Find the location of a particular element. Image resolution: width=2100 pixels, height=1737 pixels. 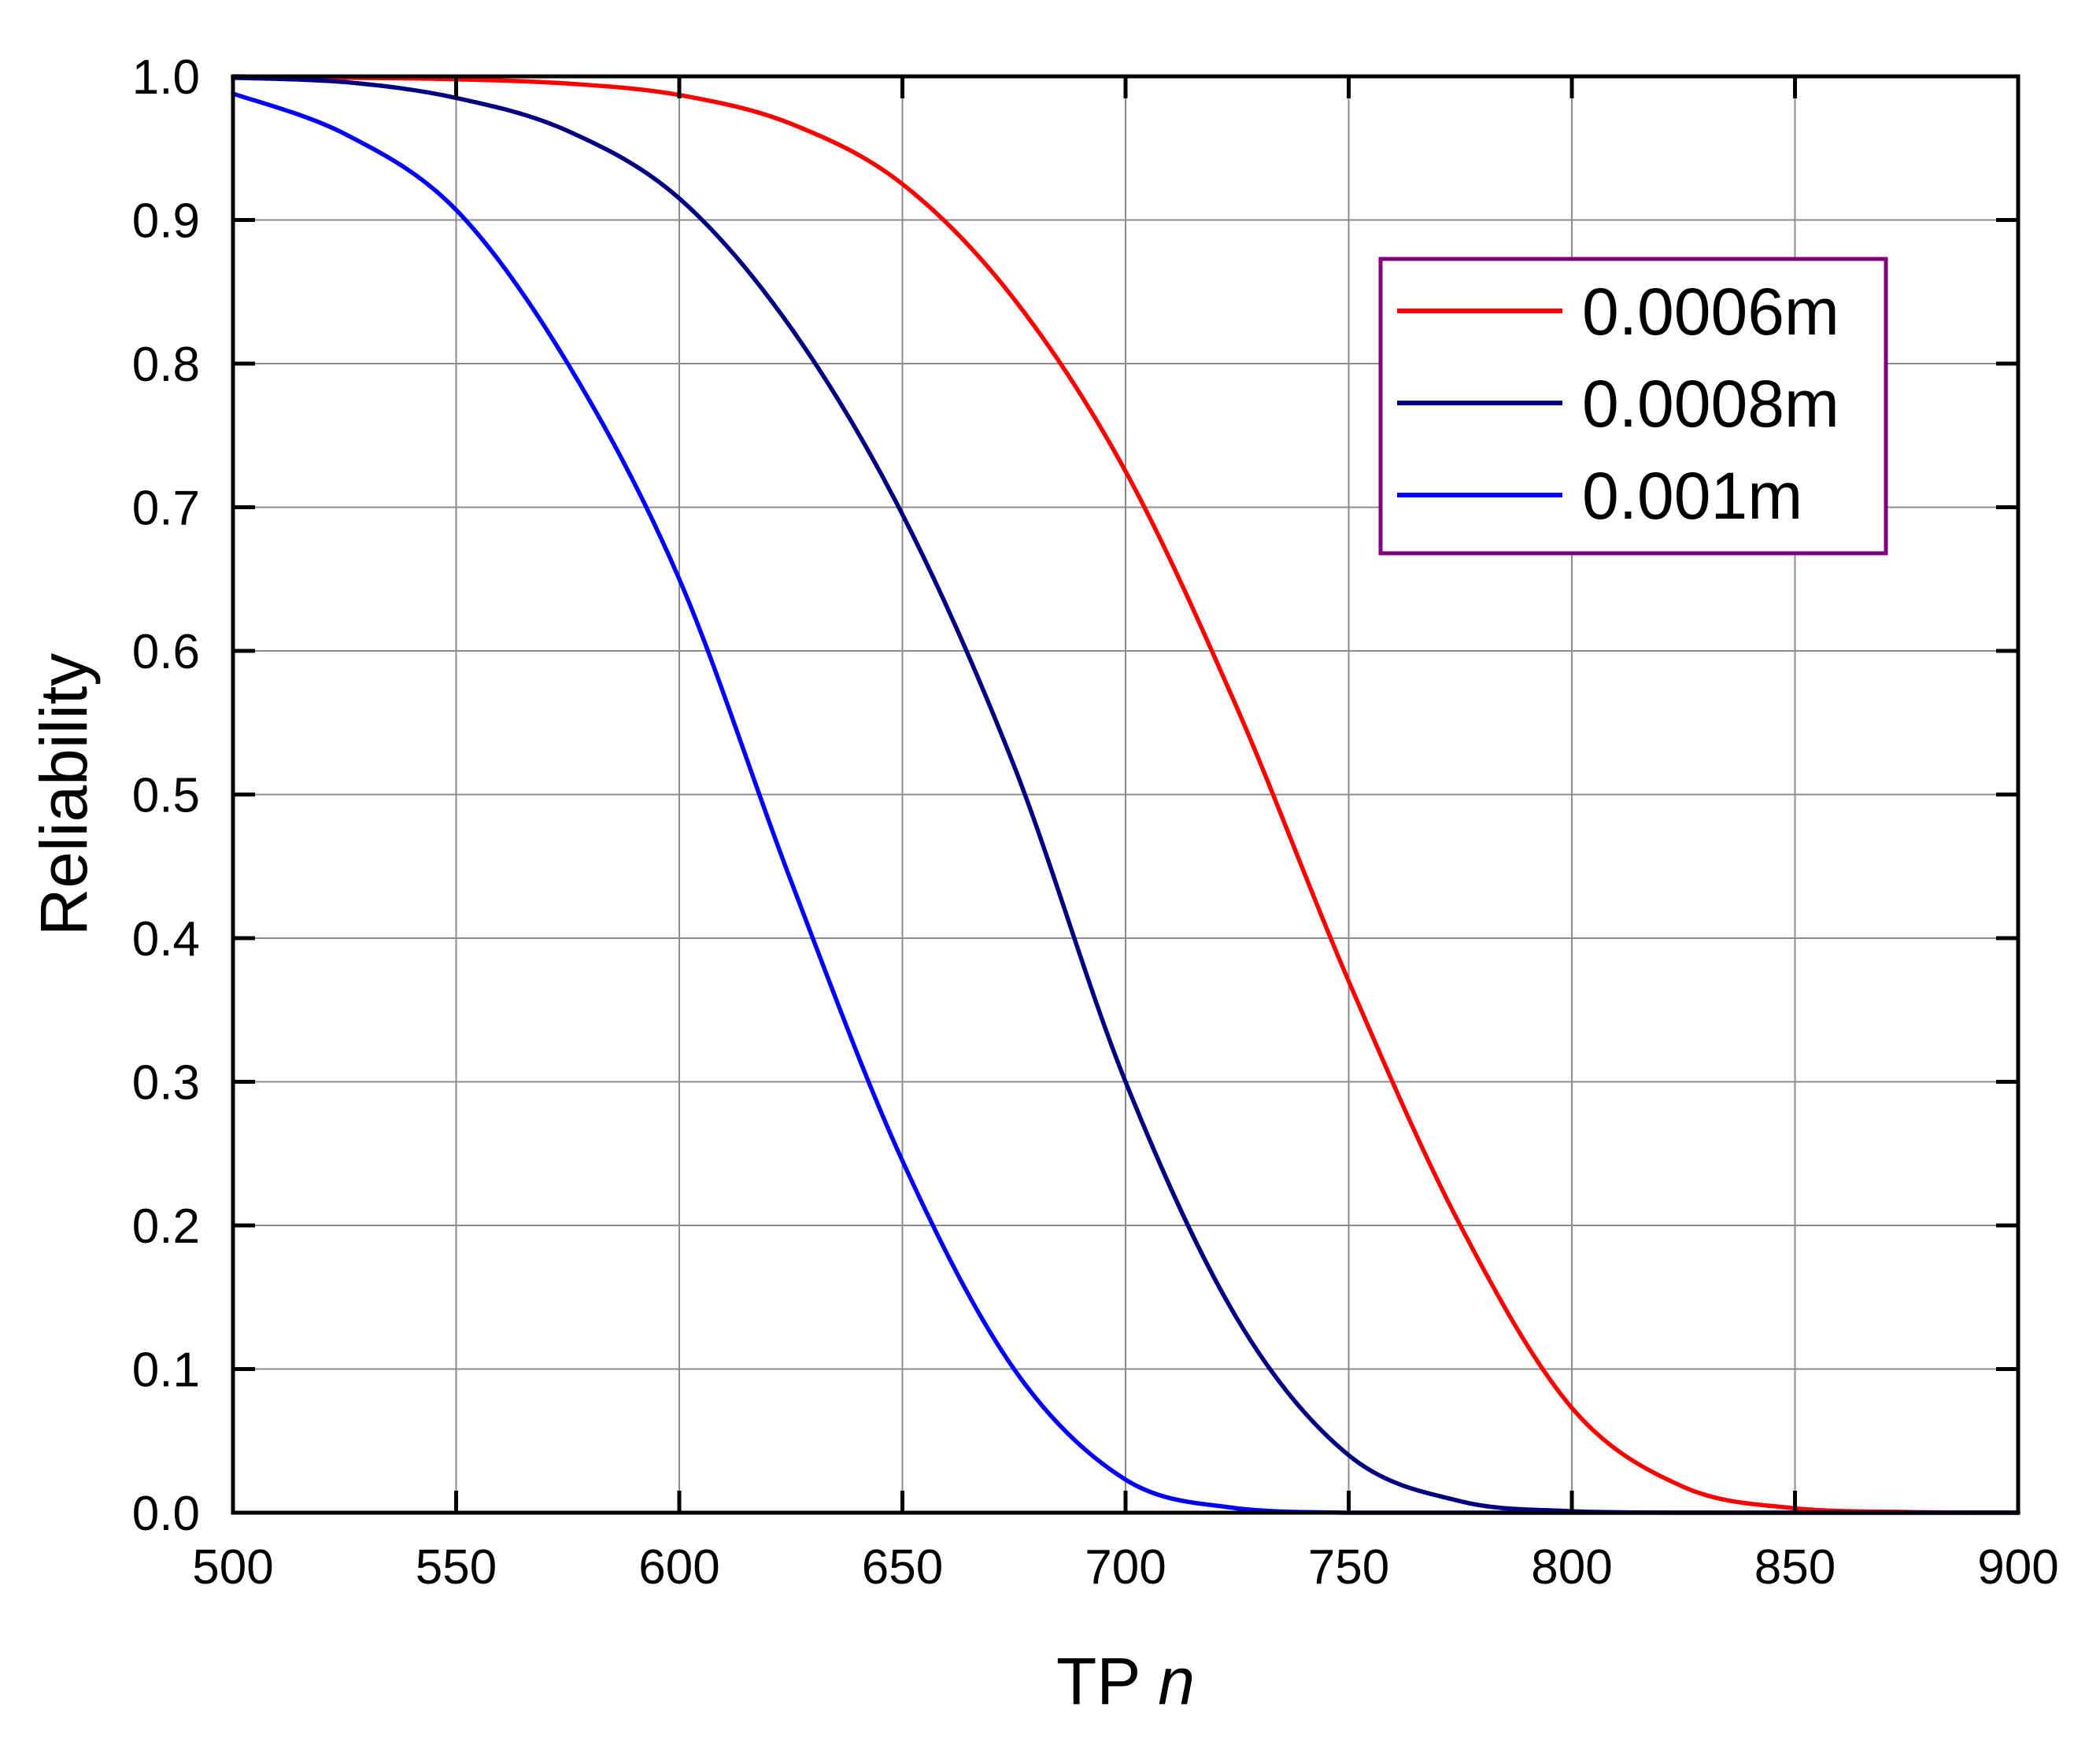

y-tick-label: 1.0 is located at coordinates (166, 77).